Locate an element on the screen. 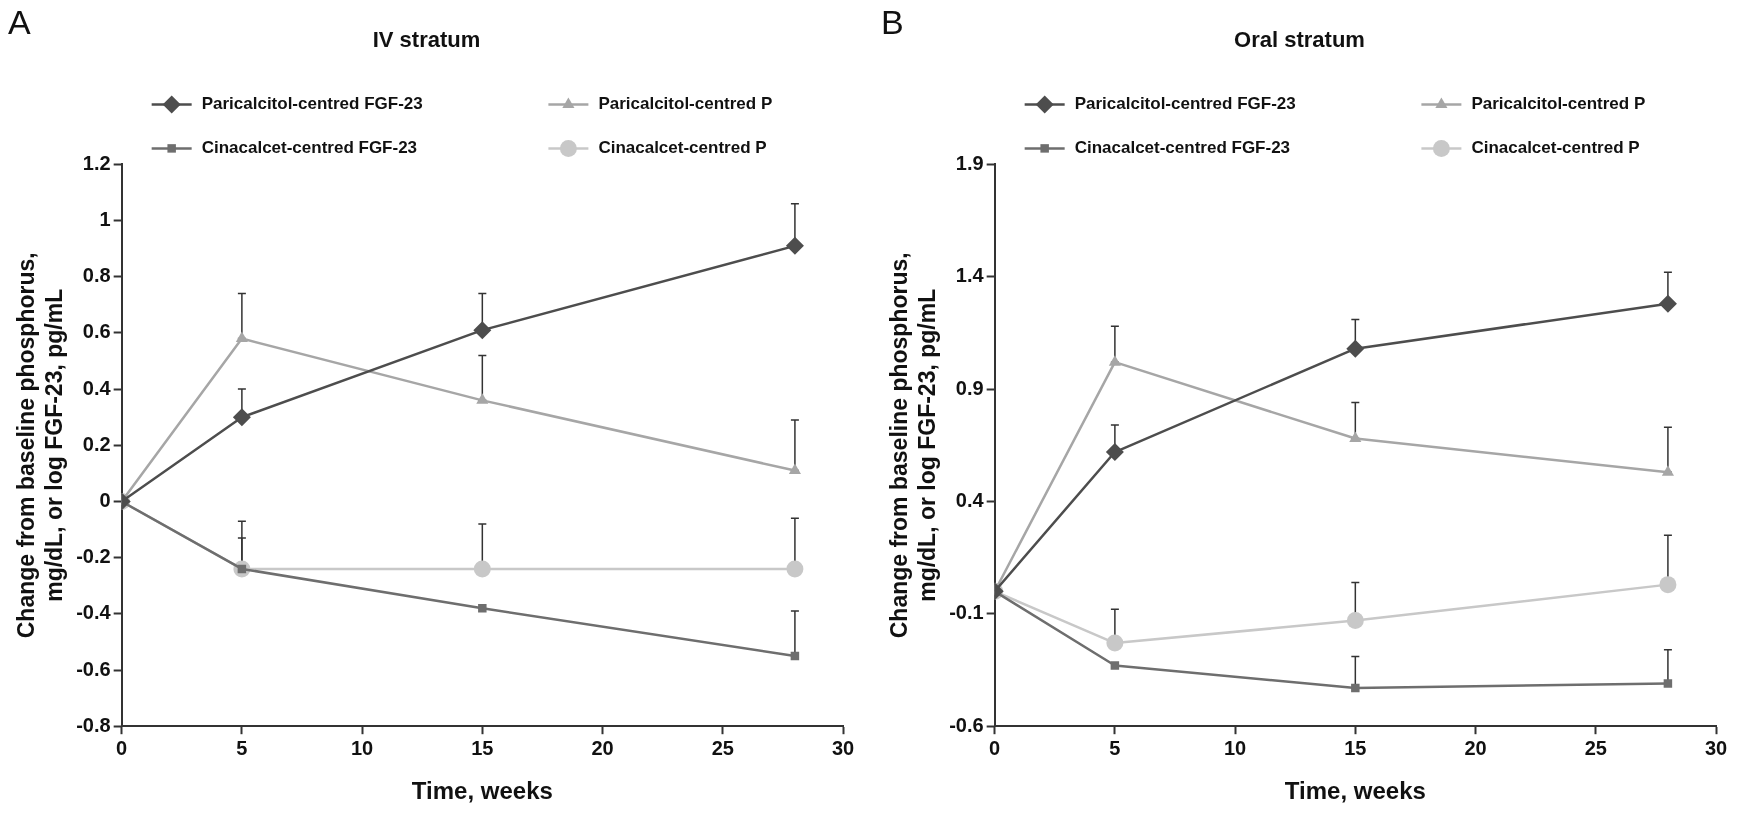 This screenshot has height=821, width=1746. y-tick-label: 0.9 is located at coordinates (969, 387).